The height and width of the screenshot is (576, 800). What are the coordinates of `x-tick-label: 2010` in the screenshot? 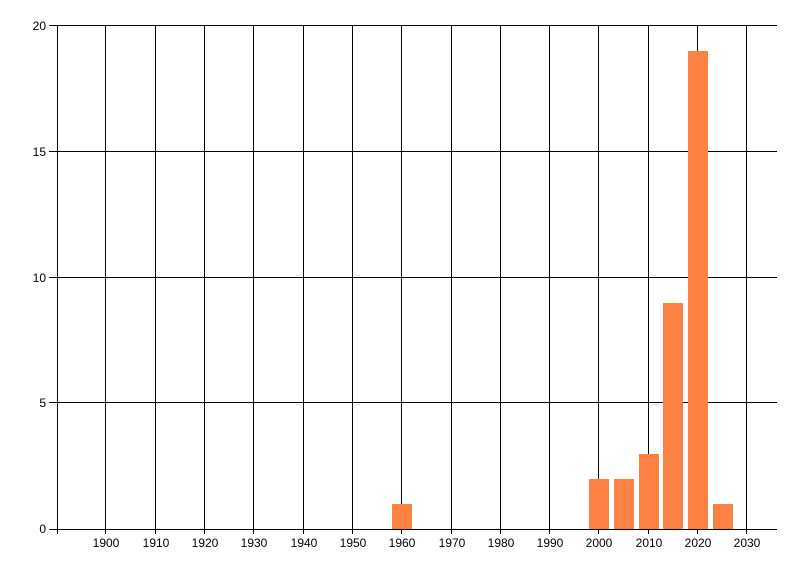 It's located at (649, 543).